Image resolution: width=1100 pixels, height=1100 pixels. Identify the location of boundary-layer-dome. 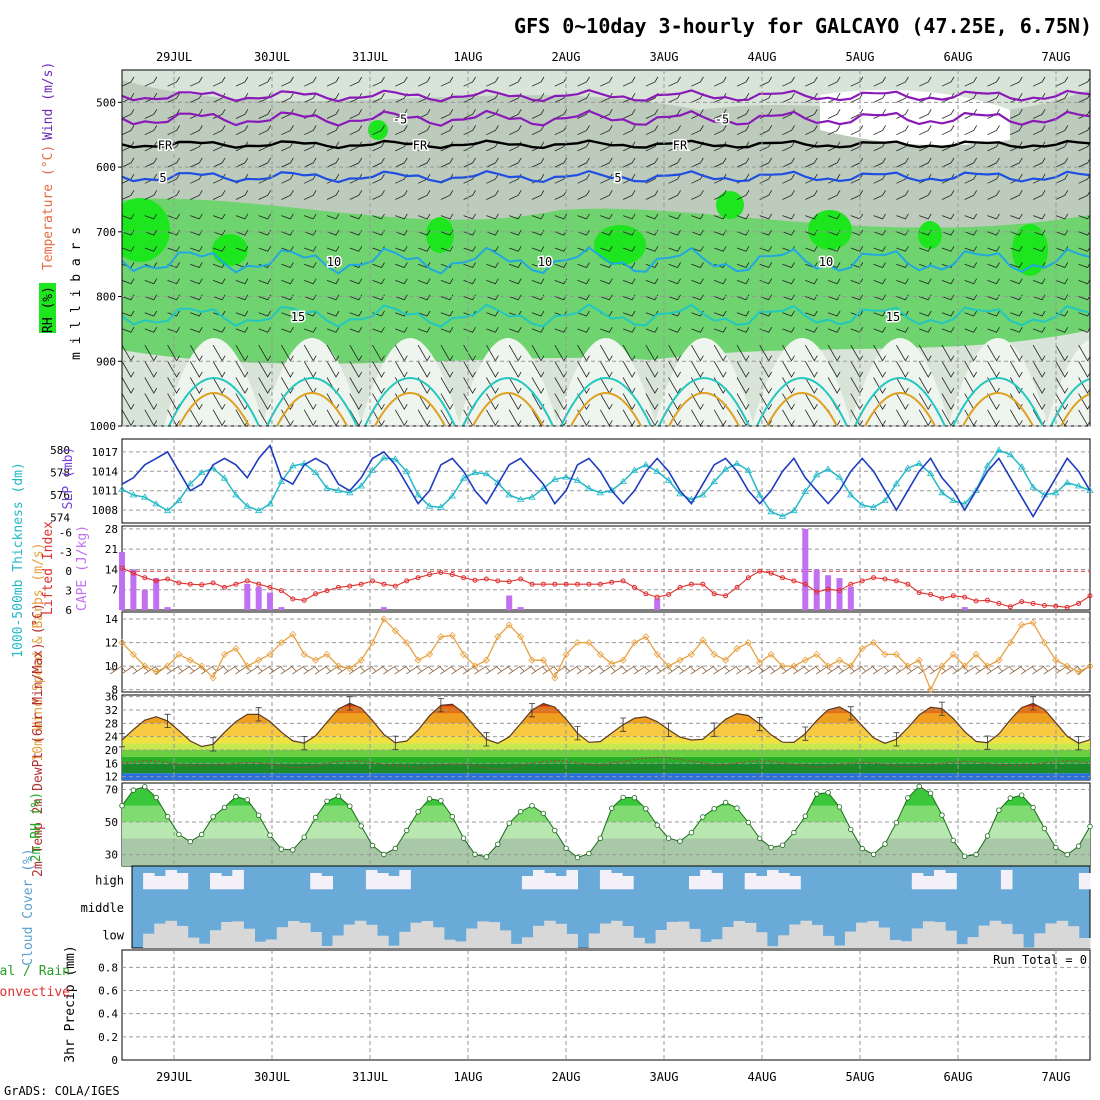
(508, 382).